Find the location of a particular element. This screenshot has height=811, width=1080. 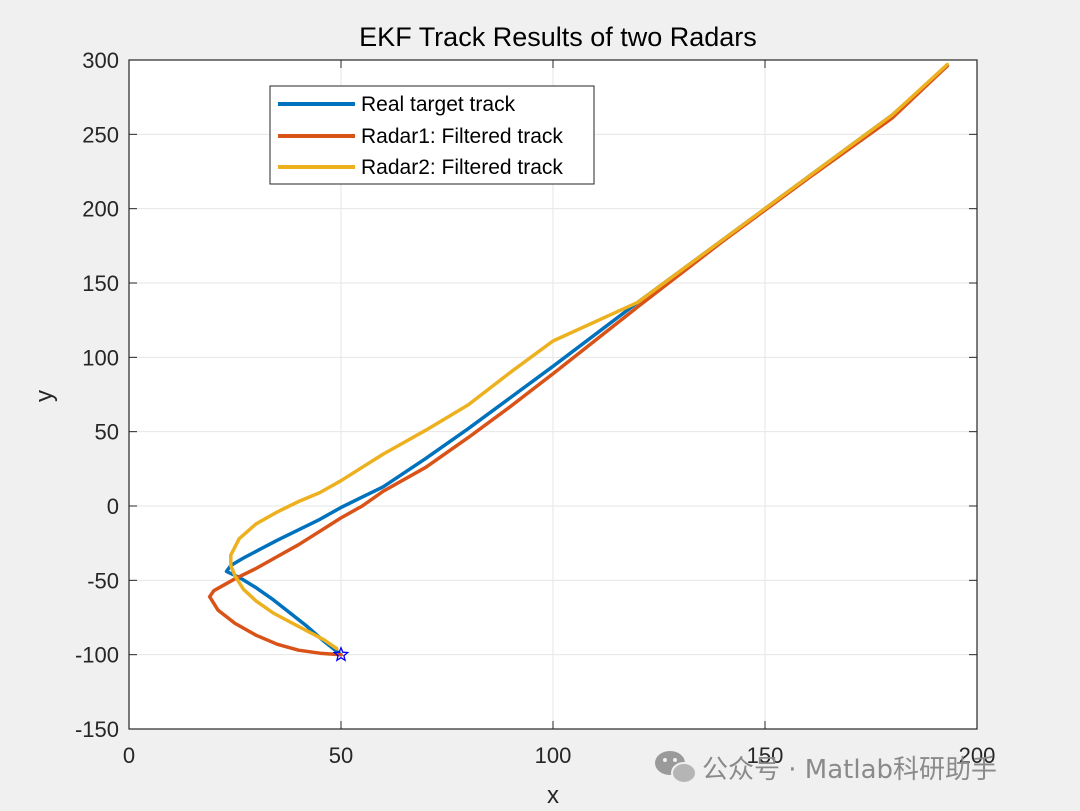

start-star-marker is located at coordinates (341, 653).